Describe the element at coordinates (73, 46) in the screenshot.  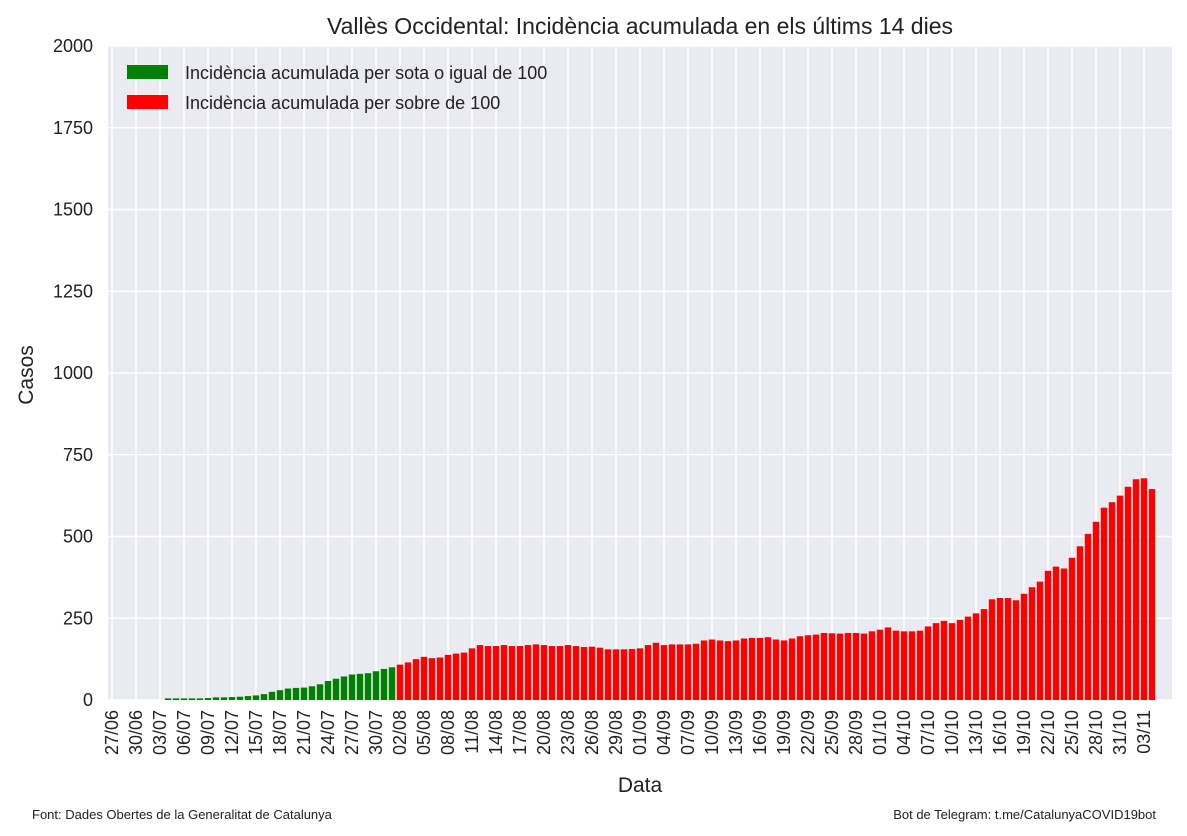
I see `y-tick-label: 2000` at that location.